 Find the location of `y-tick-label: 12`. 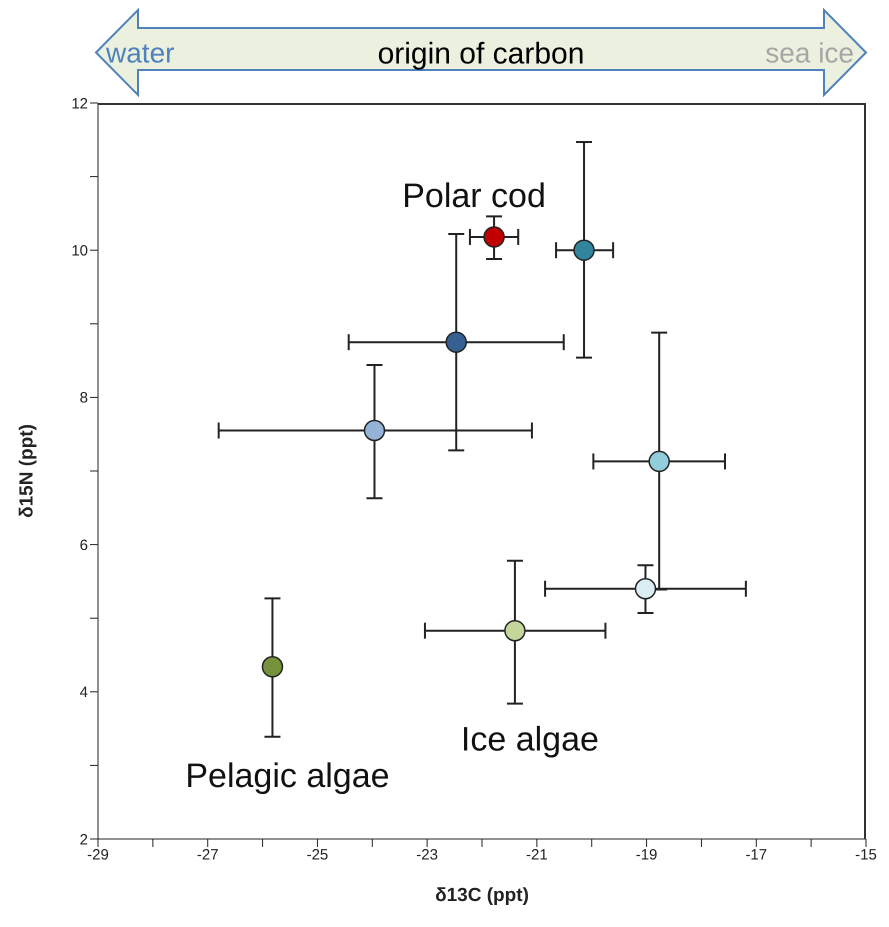

y-tick-label: 12 is located at coordinates (79, 103).